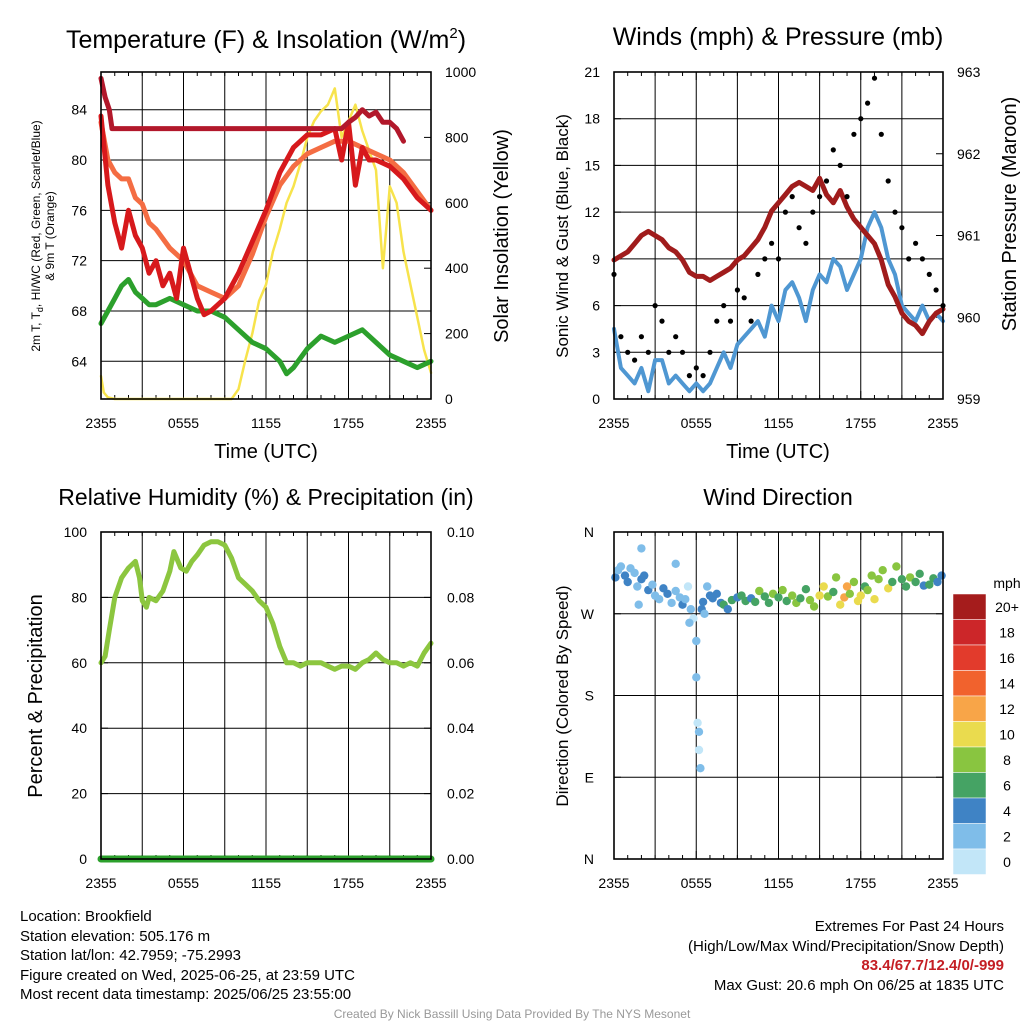 This screenshot has width=1024, height=1024. What do you see at coordinates (460, 859) in the screenshot?
I see `precip-tick-label: 0.00` at bounding box center [460, 859].